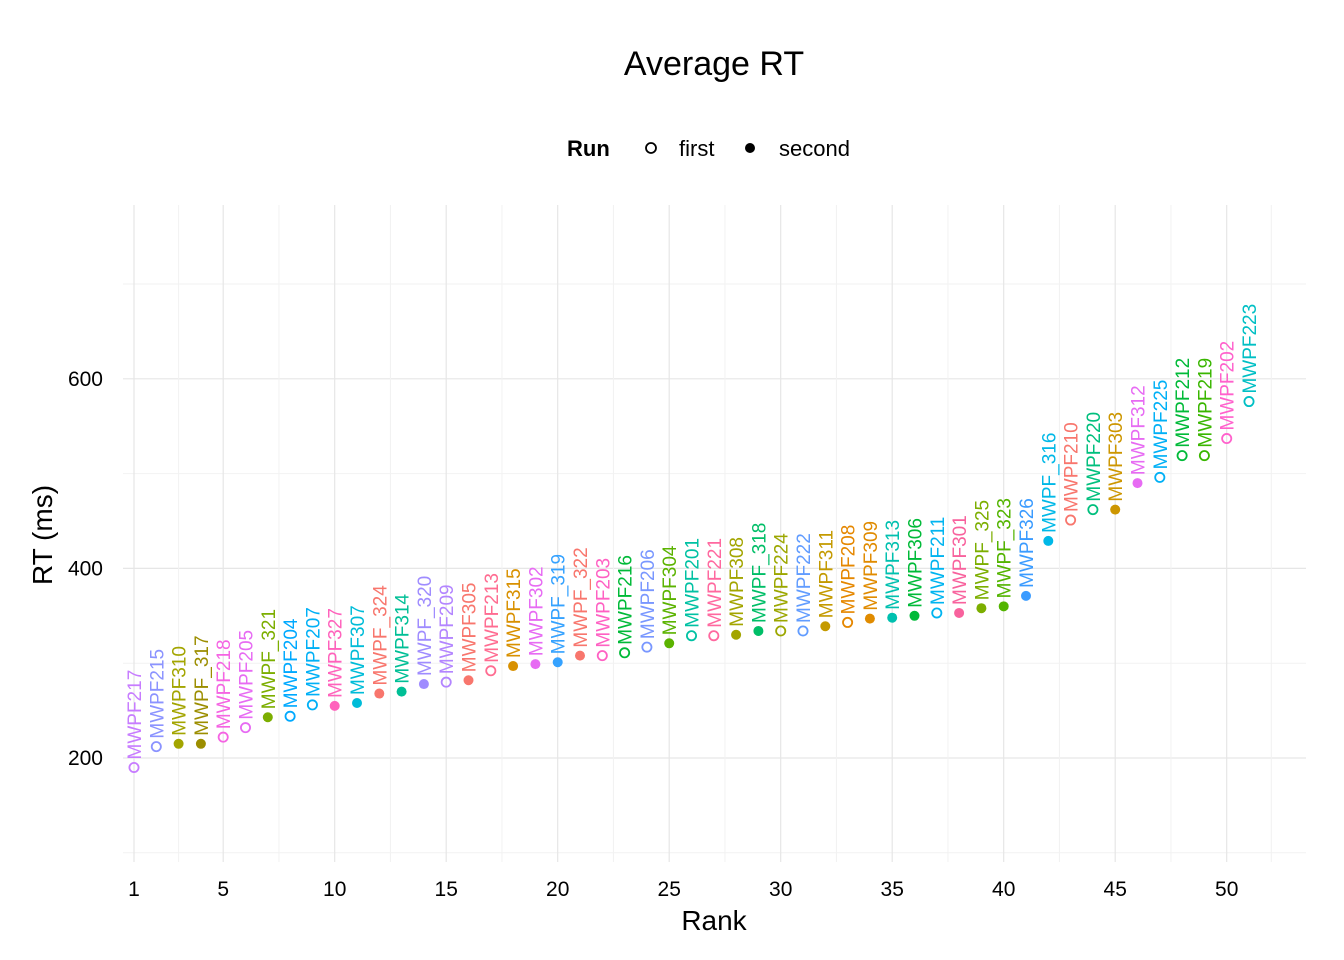 This screenshot has width=1344, height=960. I want to click on x-tick-label: 10, so click(334, 889).